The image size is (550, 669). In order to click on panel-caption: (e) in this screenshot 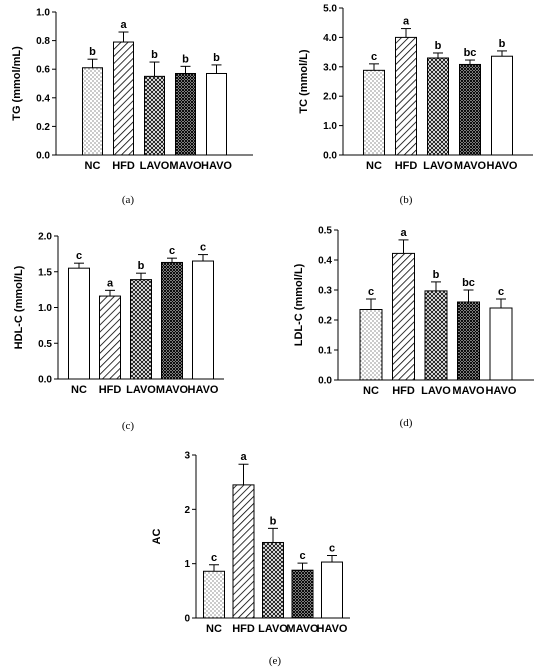, I will do `click(275, 661)`.